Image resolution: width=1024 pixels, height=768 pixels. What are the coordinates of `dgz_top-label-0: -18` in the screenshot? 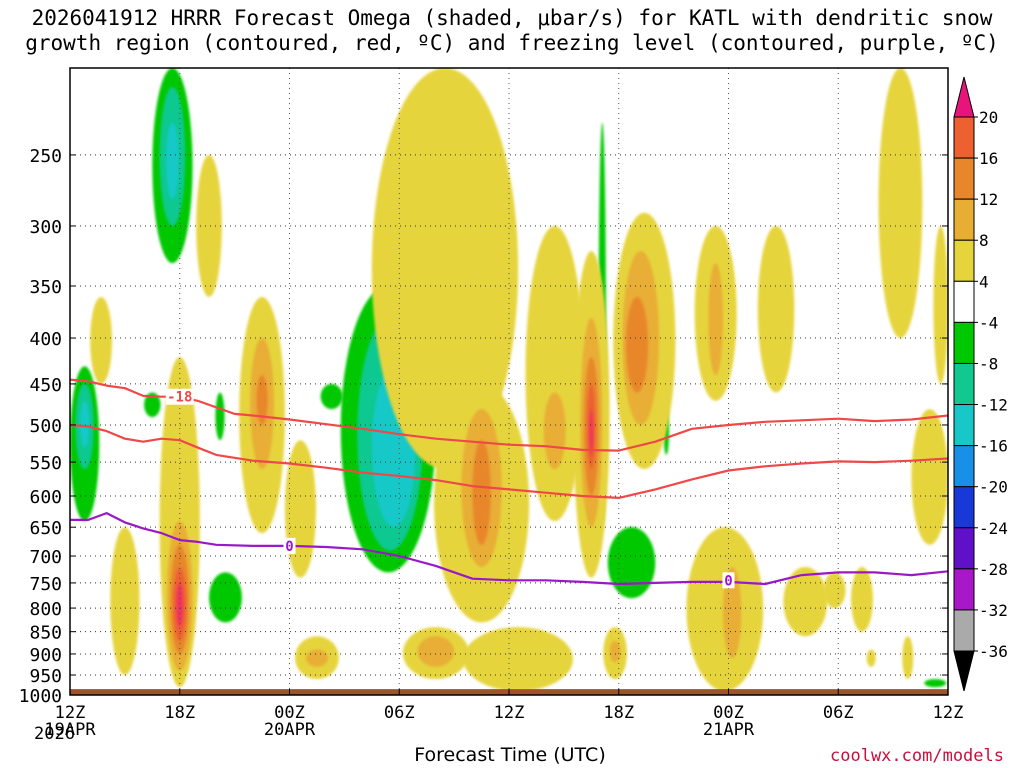 It's located at (179, 398).